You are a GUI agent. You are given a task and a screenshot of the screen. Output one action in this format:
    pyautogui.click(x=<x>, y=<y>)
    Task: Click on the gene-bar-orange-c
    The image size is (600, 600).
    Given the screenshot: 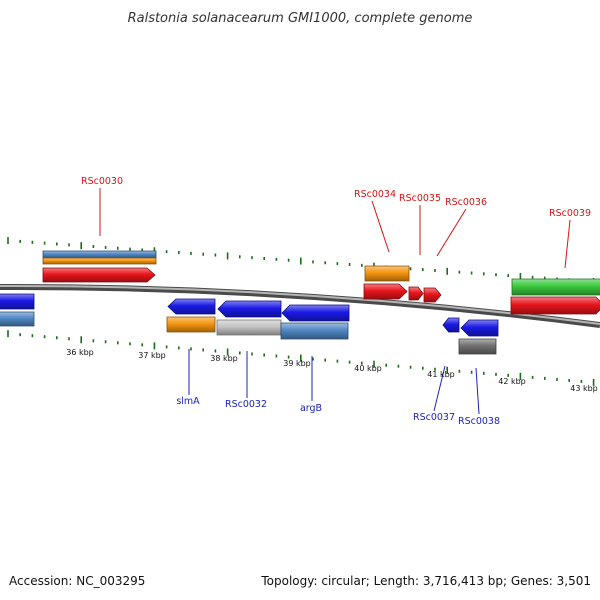 What is the action you would take?
    pyautogui.click(x=191, y=324)
    